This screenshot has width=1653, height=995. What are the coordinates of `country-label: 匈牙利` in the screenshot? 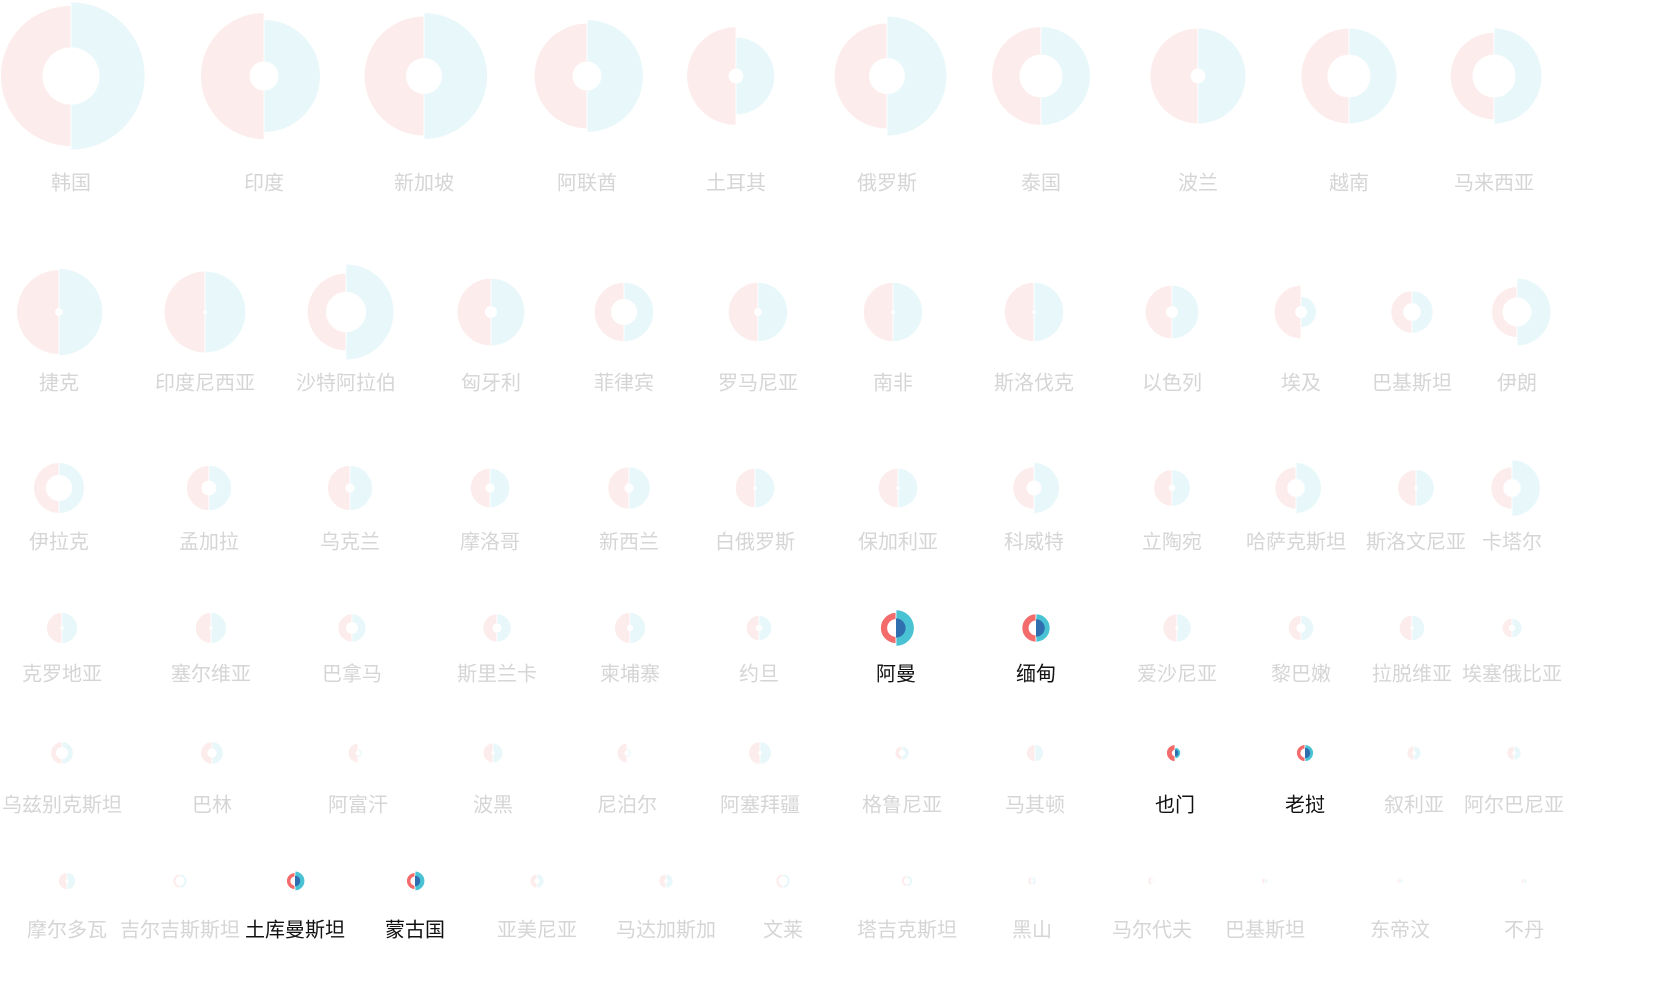 It's located at (491, 383).